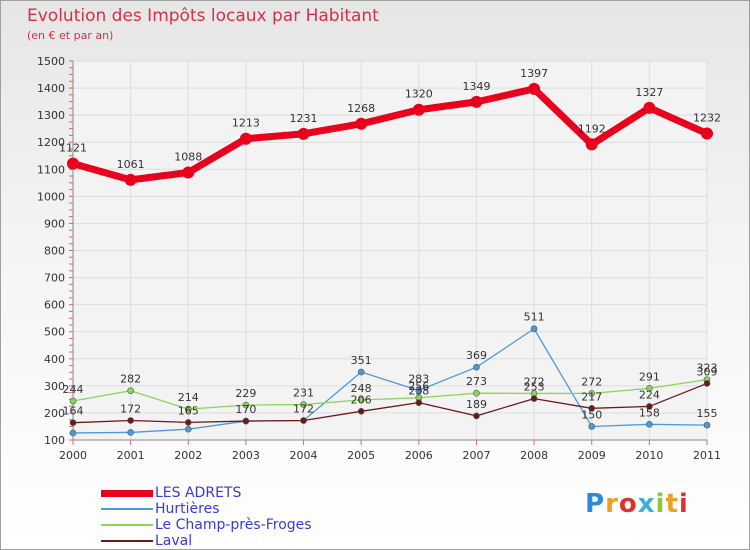 The height and width of the screenshot is (550, 750). I want to click on data-label: 1327, so click(649, 92).